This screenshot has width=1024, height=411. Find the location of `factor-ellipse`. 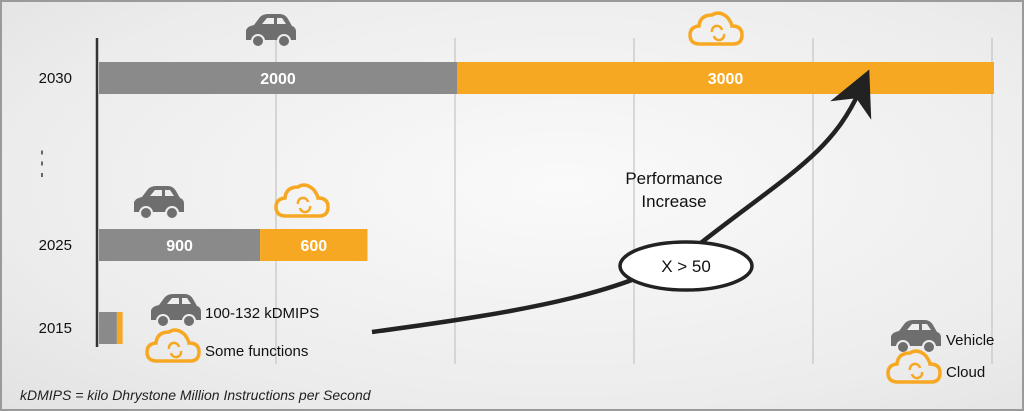

factor-ellipse is located at coordinates (686, 266).